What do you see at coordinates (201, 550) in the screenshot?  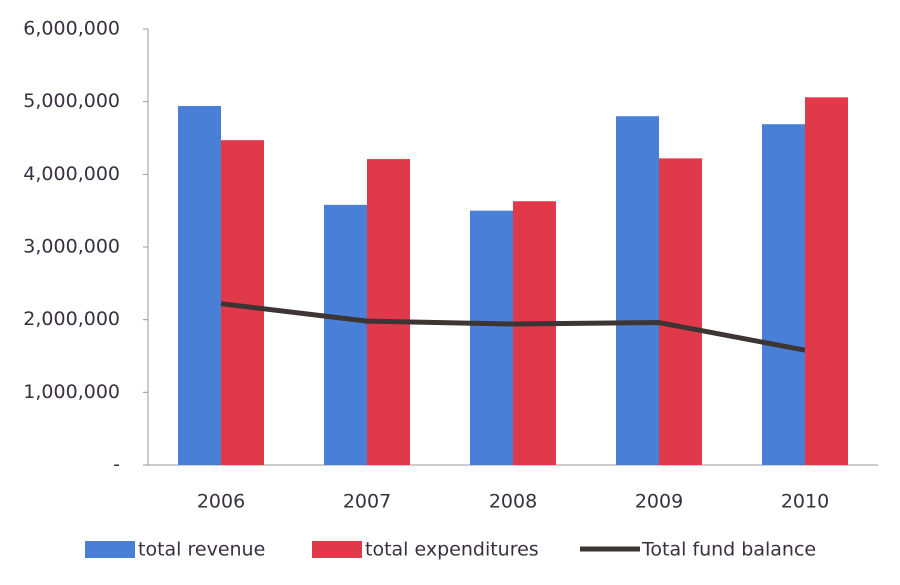 I see `legend-label: total revenue` at bounding box center [201, 550].